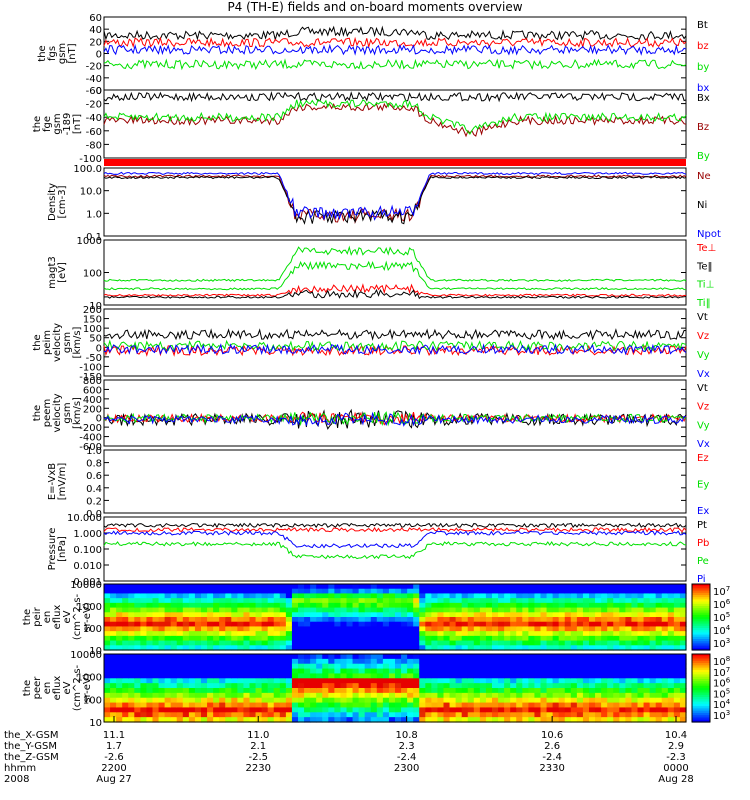 This screenshot has height=800, width=750. Describe the element at coordinates (702, 388) in the screenshot. I see `legend-entry-Vt: Vt` at that location.